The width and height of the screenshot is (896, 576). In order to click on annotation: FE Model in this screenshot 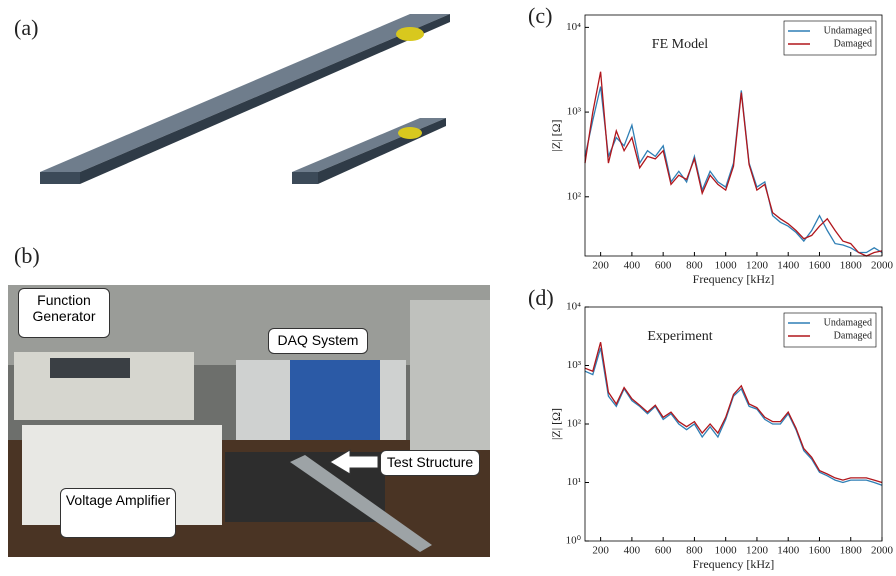, I will do `click(680, 44)`.